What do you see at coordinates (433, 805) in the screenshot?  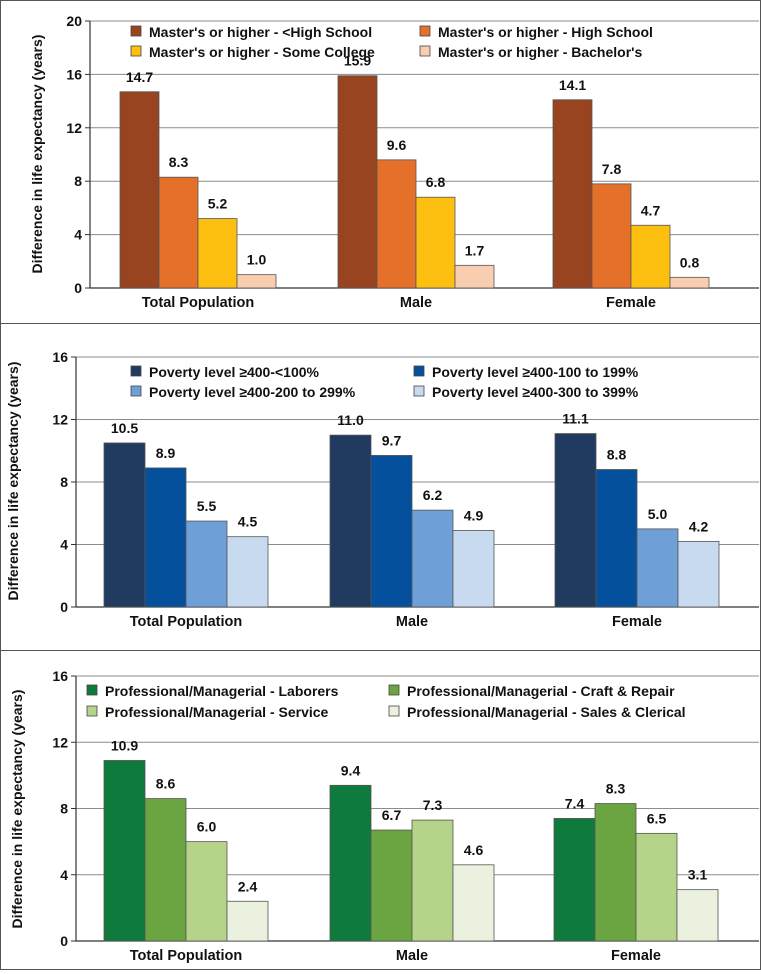 I see `data-label: 7.3` at bounding box center [433, 805].